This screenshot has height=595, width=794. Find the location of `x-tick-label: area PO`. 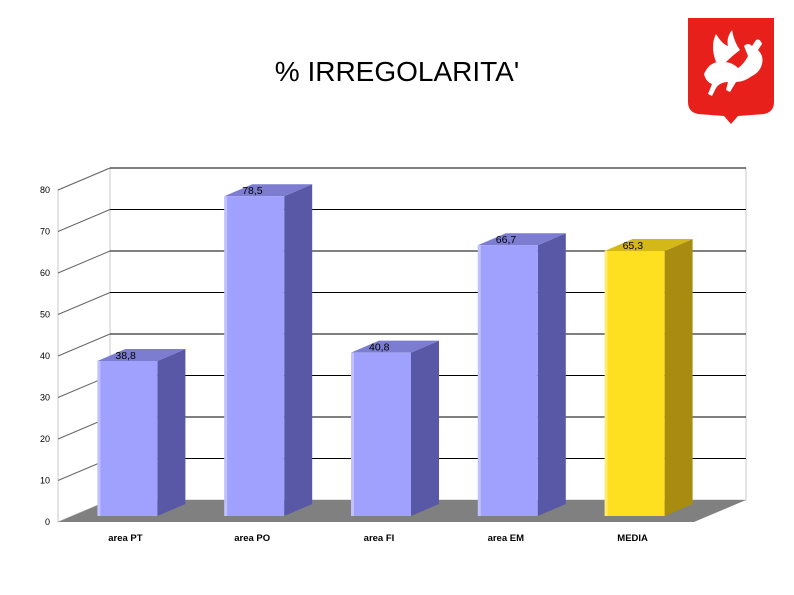

x-tick-label: area PO is located at coordinates (252, 538).